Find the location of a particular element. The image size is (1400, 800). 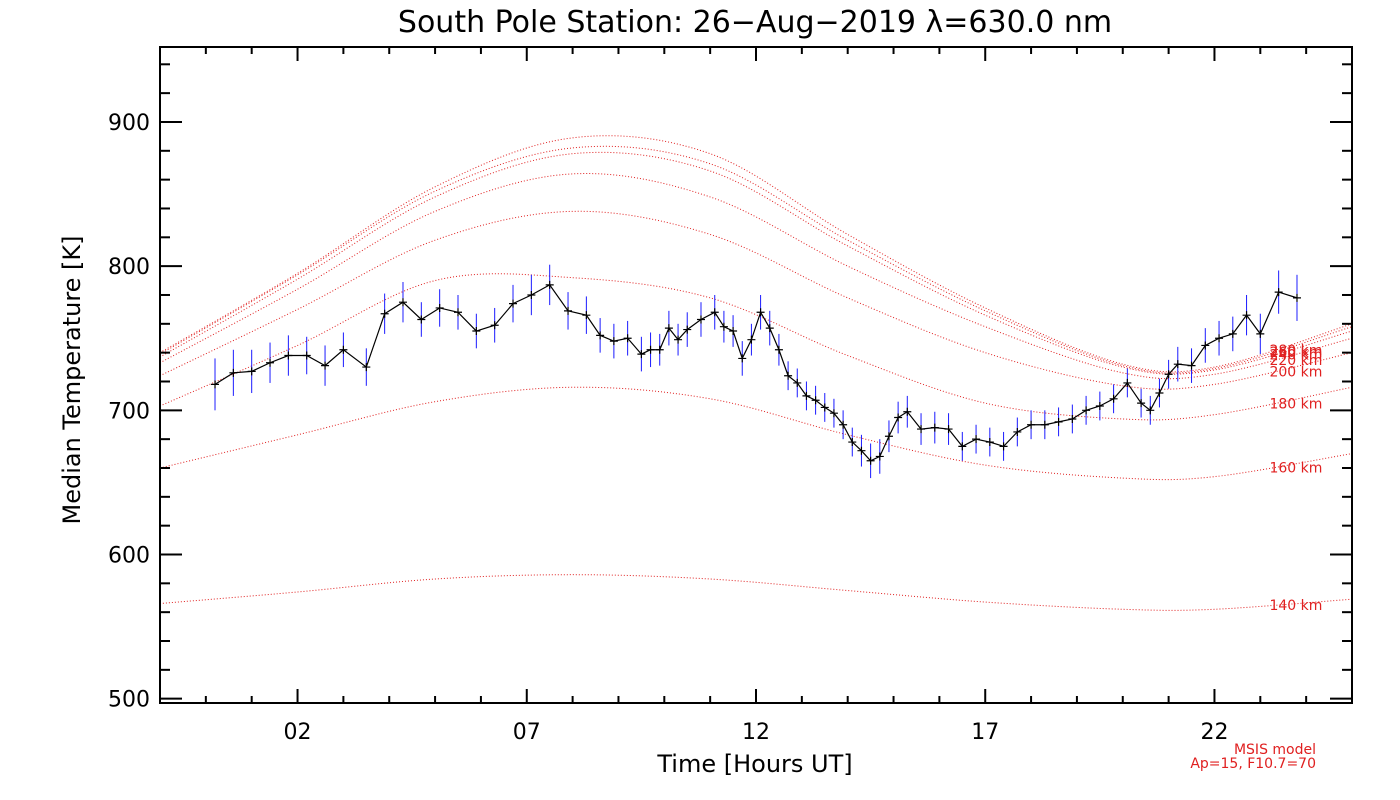

model-curve-label: 220 km is located at coordinates (1295, 361).